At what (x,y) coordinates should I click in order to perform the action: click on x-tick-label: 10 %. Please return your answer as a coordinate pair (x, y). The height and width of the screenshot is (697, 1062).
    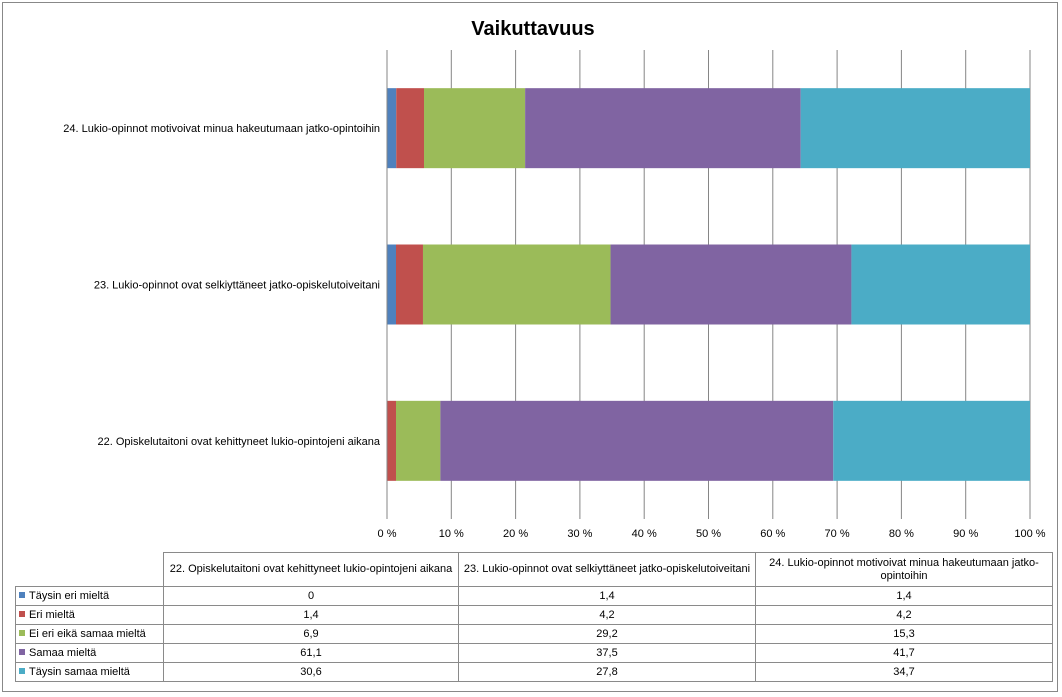
    Looking at the image, I should click on (451, 534).